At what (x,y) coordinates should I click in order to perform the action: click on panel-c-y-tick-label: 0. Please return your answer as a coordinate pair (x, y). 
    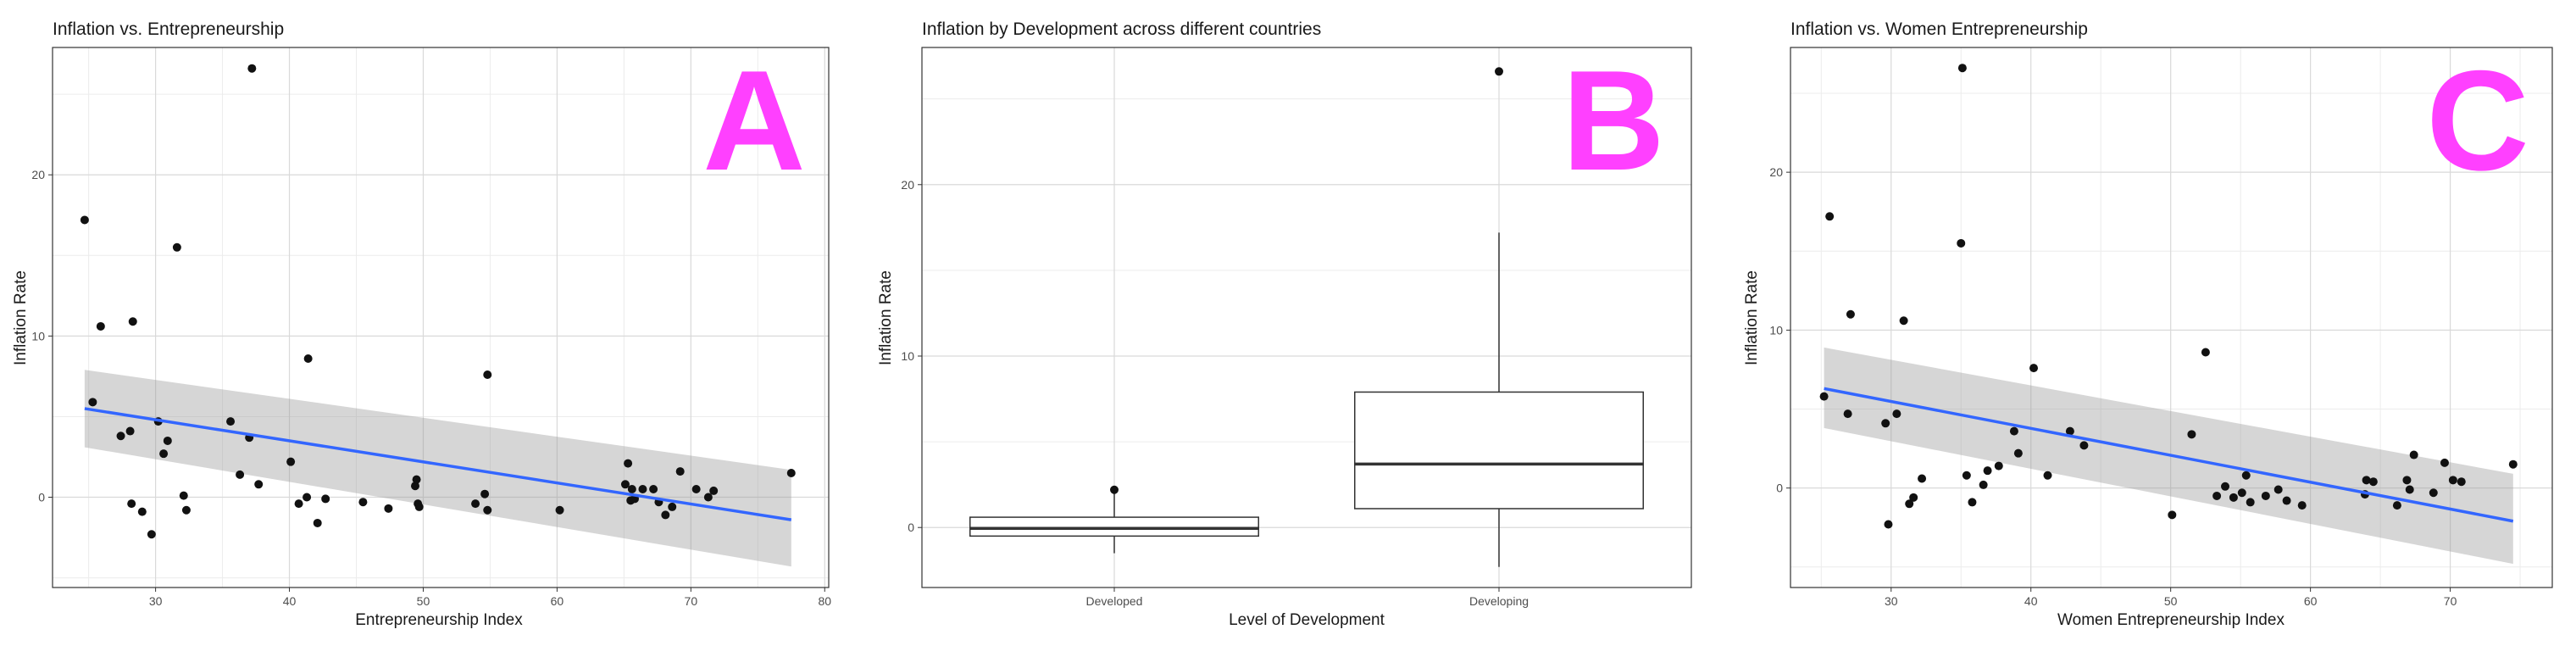
    Looking at the image, I should click on (1779, 488).